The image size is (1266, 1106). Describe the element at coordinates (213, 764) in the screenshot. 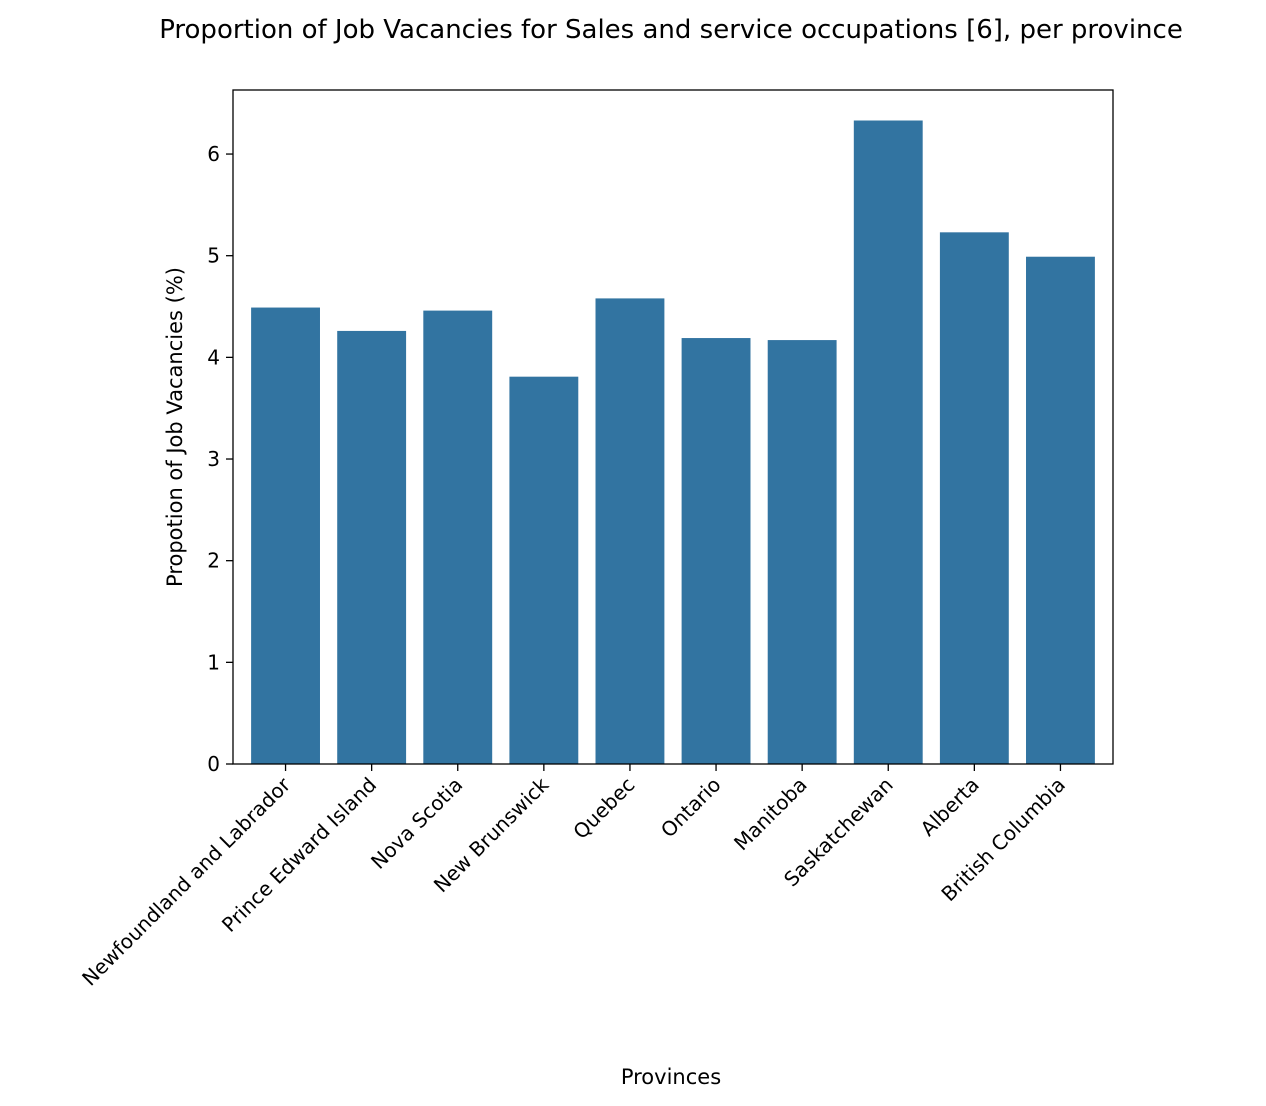

I see `y-tick-label: 0` at that location.